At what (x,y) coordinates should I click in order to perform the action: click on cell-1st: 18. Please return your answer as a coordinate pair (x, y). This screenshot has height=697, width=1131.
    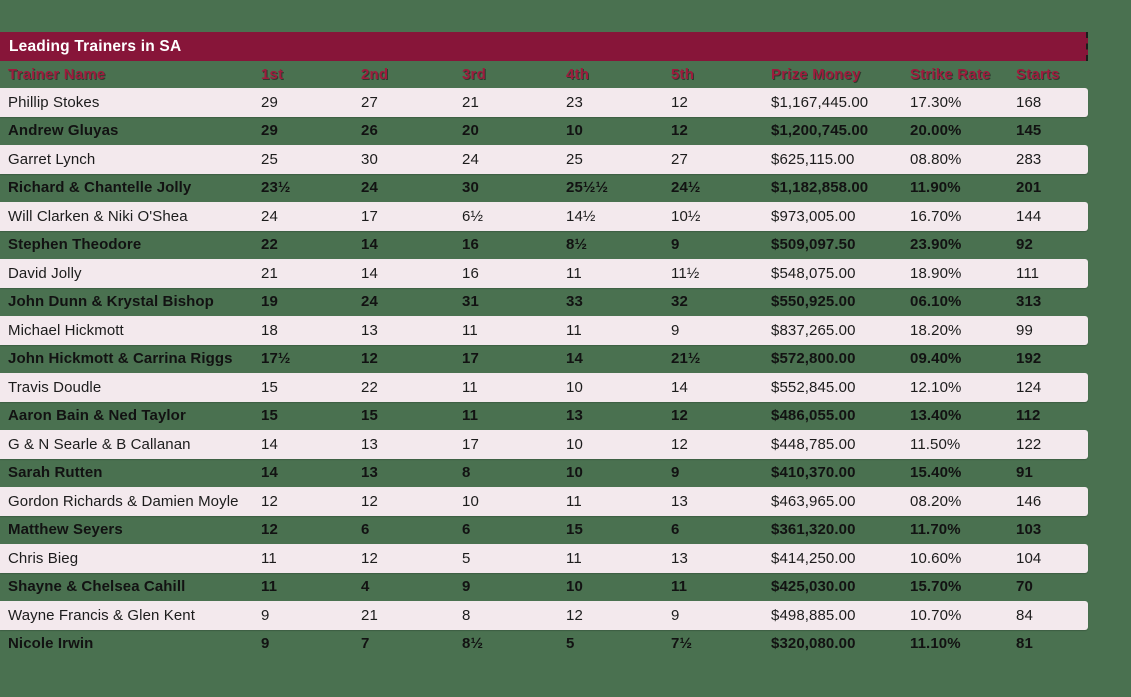
    Looking at the image, I should click on (269, 330).